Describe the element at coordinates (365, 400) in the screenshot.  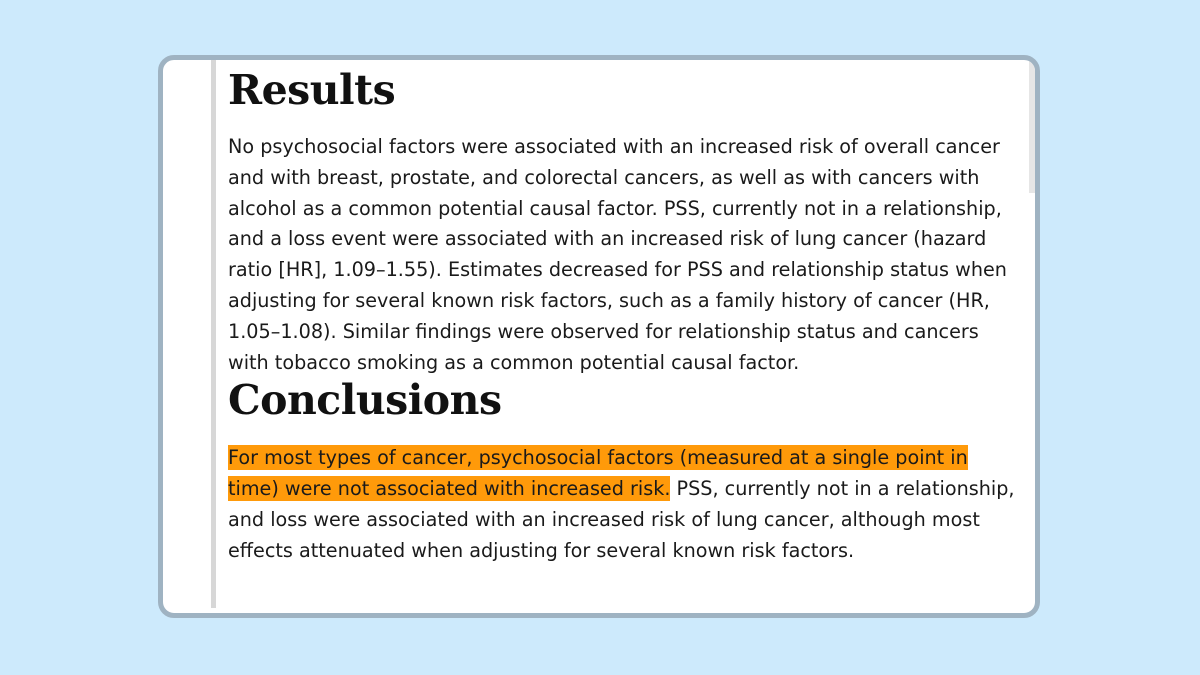
I see `conclusions-heading: Conclusions` at that location.